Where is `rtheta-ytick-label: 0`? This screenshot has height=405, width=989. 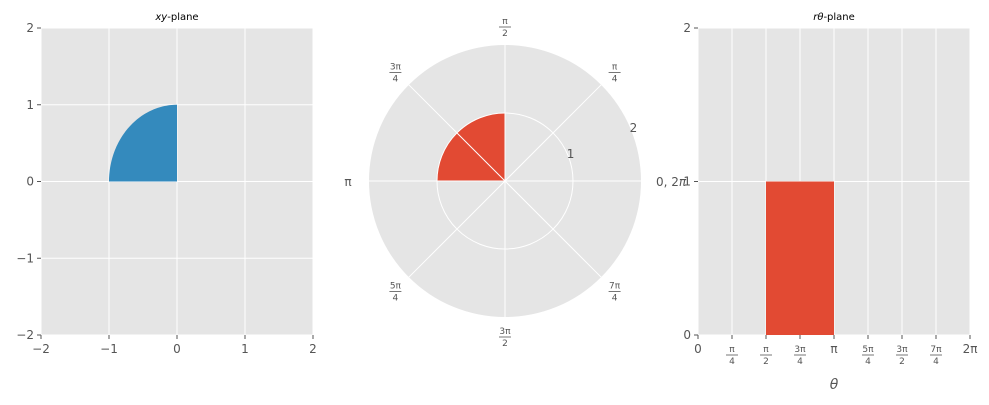
rtheta-ytick-label: 0 is located at coordinates (687, 335).